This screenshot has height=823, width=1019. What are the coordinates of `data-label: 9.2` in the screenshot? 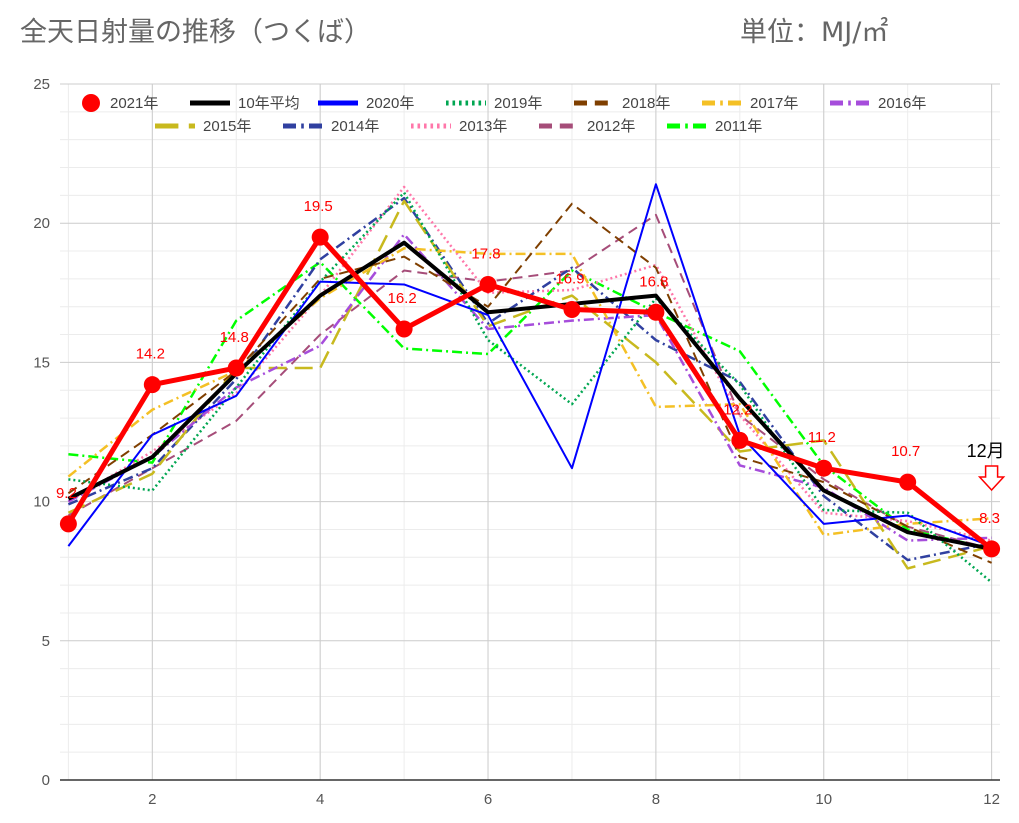 It's located at (66, 493).